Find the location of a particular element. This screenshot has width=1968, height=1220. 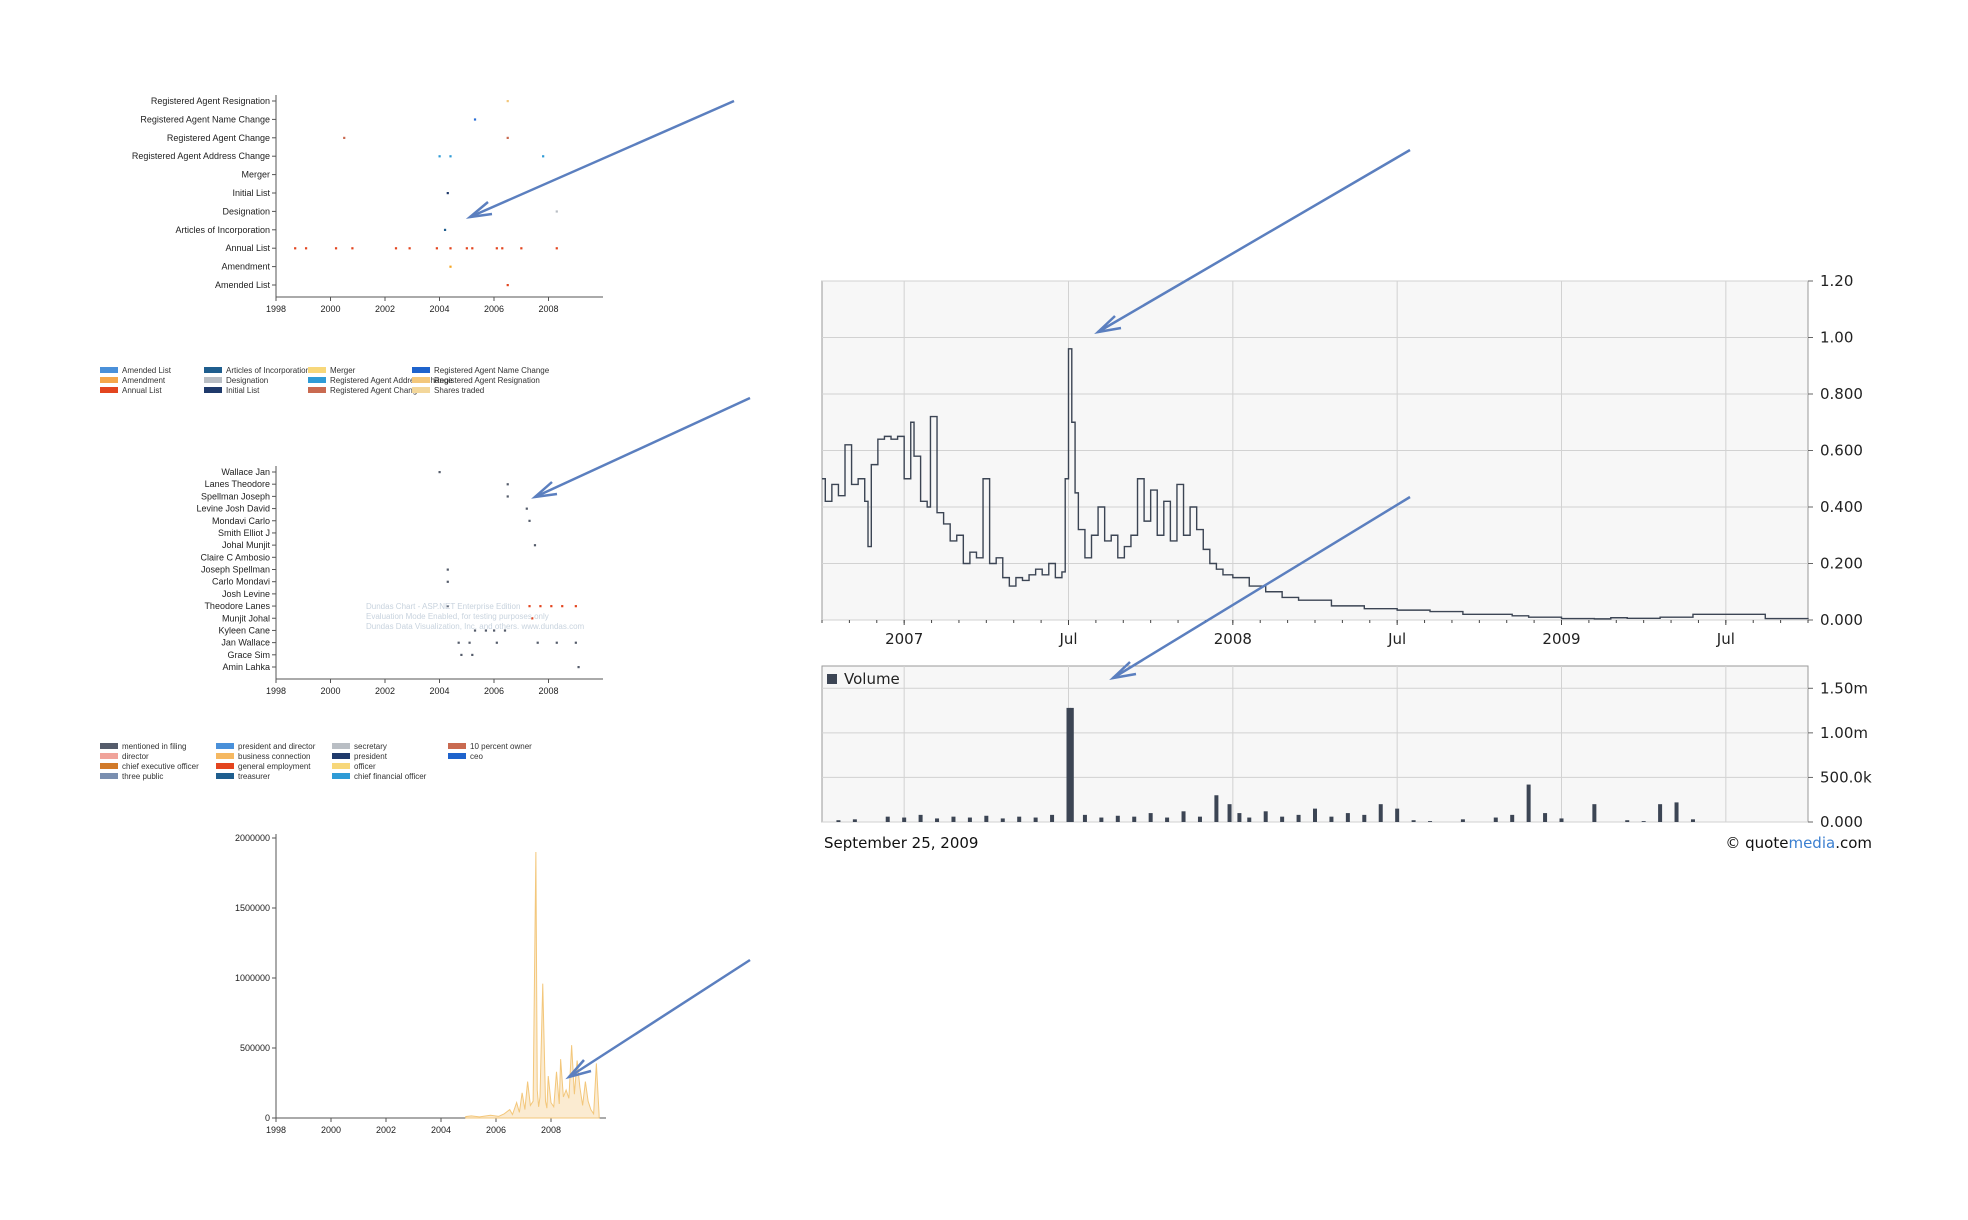

y-tick-label: 500.0k is located at coordinates (1846, 777).